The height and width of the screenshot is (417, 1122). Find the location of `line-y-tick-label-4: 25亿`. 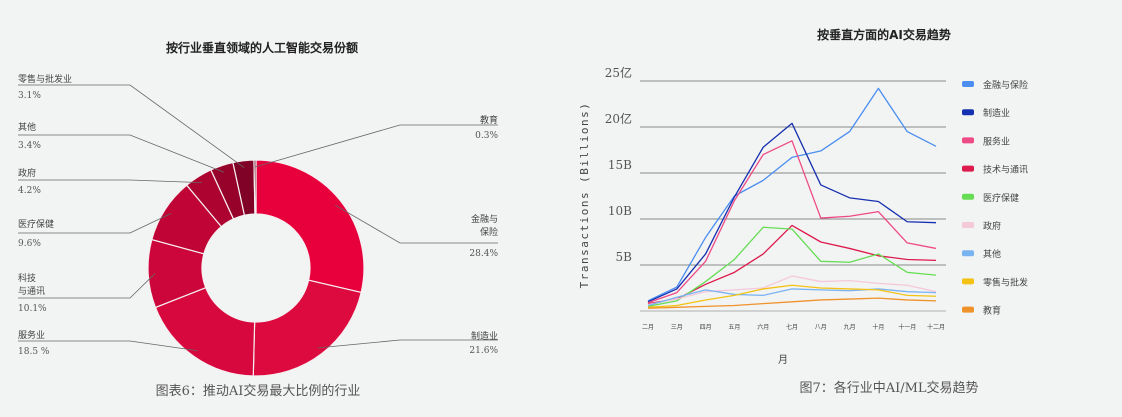

line-y-tick-label-4: 25亿 is located at coordinates (618, 72).